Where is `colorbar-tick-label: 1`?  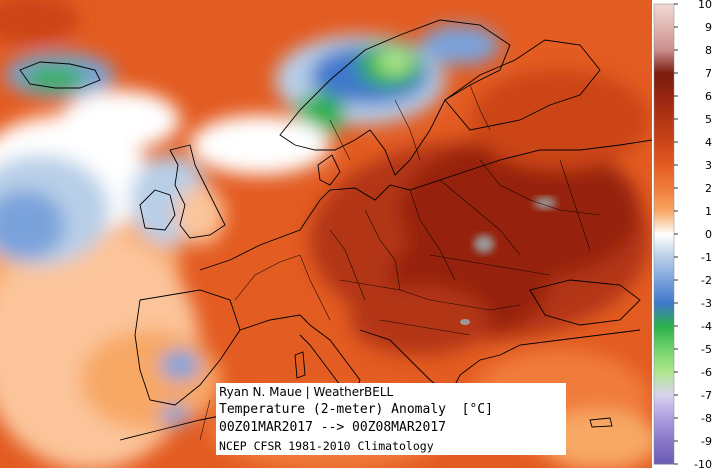 colorbar-tick-label: 1 is located at coordinates (708, 211).